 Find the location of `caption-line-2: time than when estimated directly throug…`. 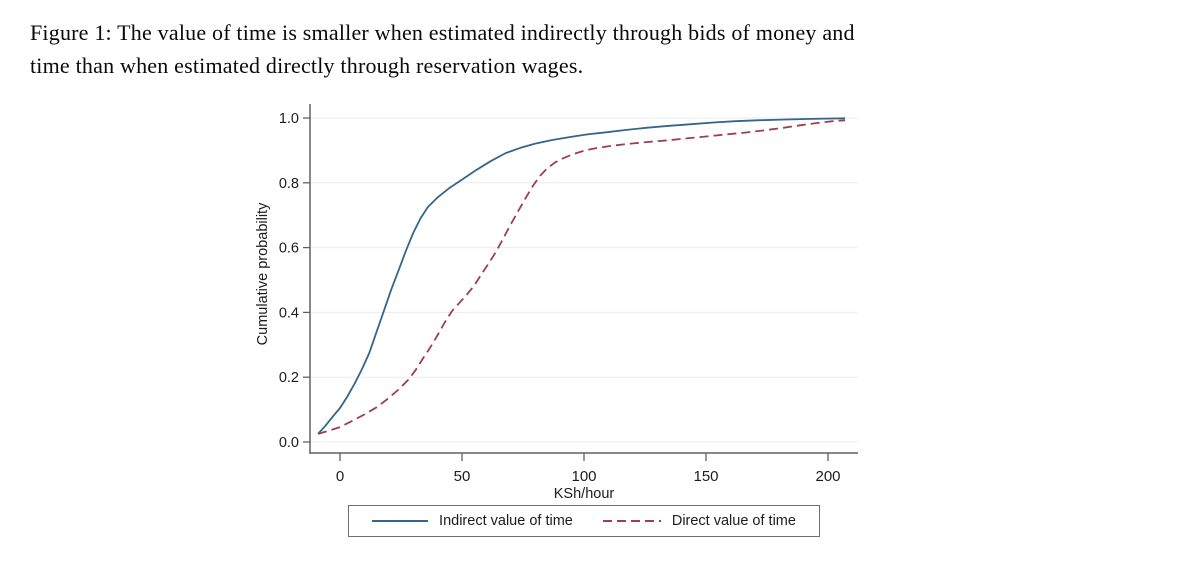

caption-line-2: time than when estimated directly throug… is located at coordinates (307, 65).